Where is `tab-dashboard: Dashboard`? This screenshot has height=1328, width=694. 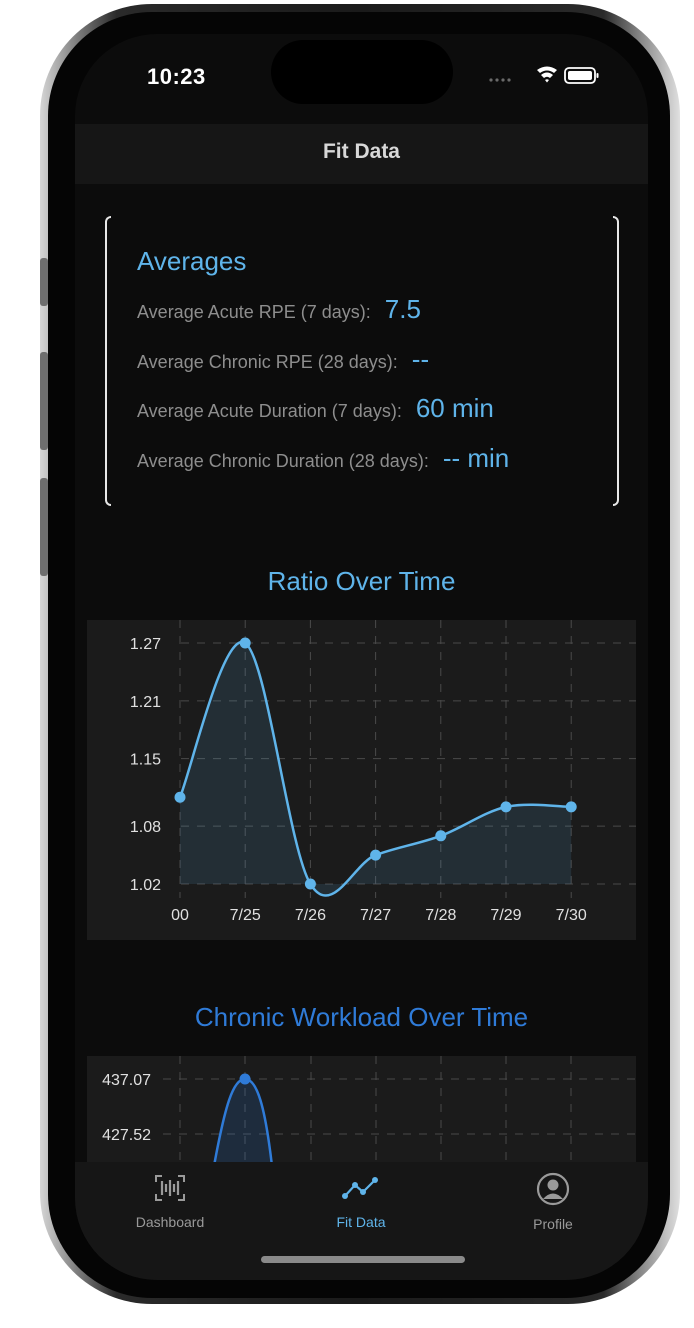 tab-dashboard: Dashboard is located at coordinates (170, 1201).